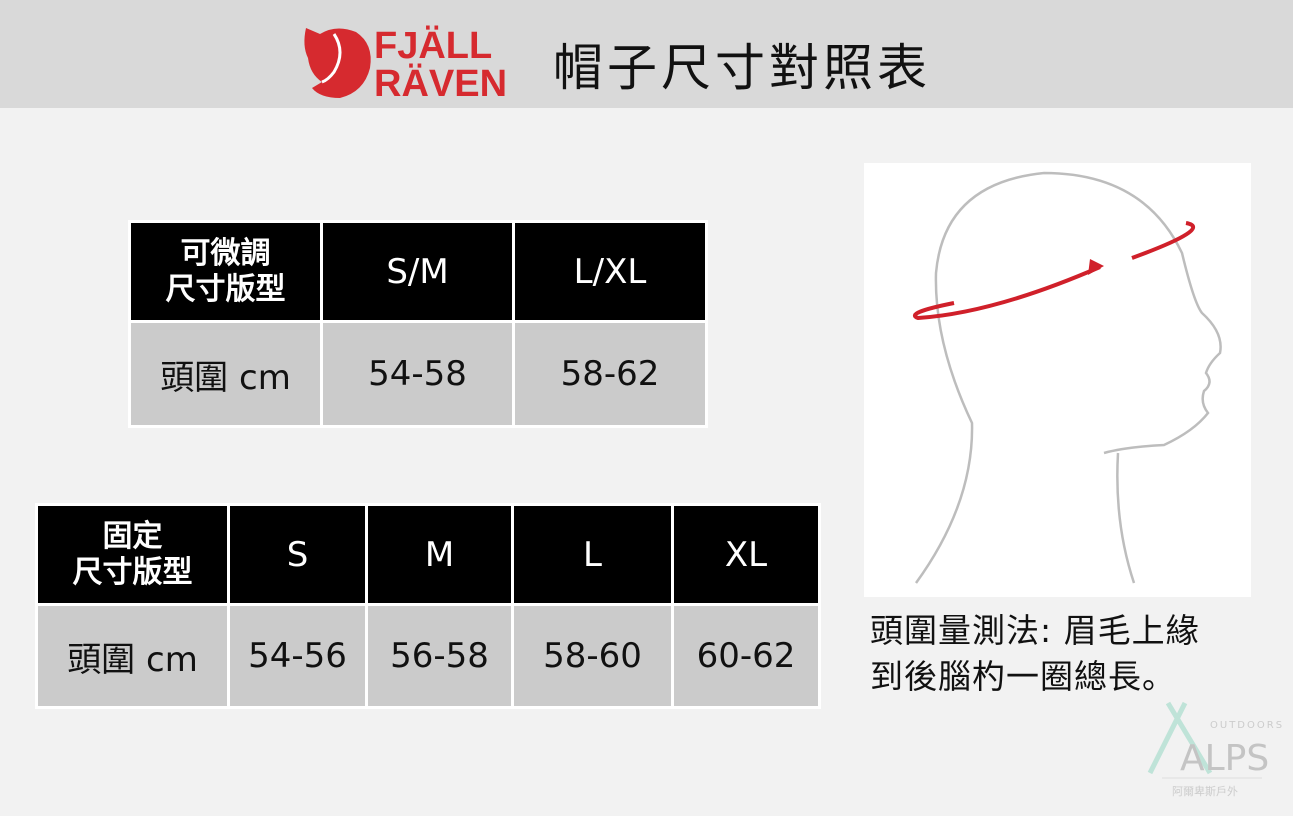 The image size is (1293, 816). I want to click on svg-text: OUTDOORS, so click(1247, 725).